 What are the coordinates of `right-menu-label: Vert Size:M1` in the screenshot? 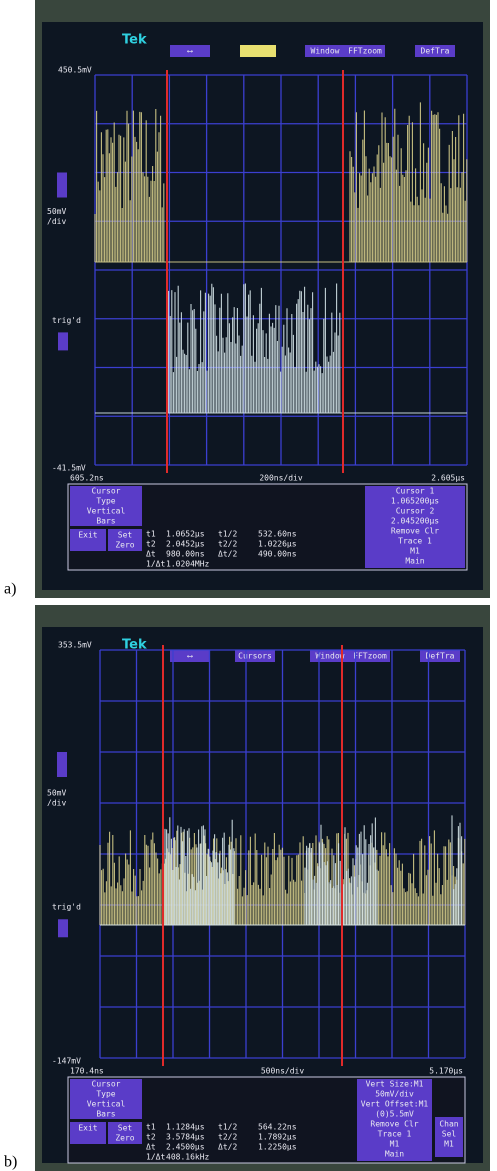 It's located at (395, 1084).